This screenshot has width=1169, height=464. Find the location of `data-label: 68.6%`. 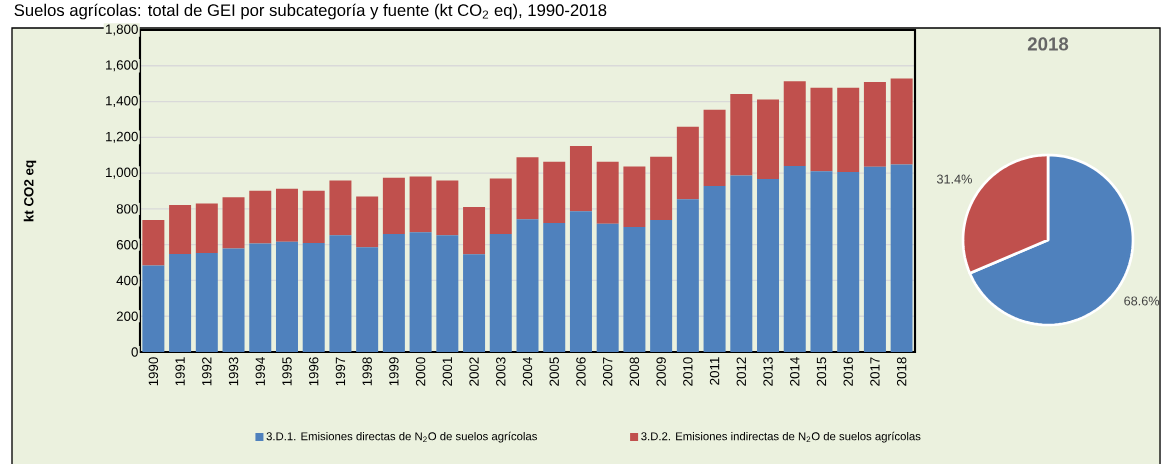

data-label: 68.6% is located at coordinates (1142, 301).